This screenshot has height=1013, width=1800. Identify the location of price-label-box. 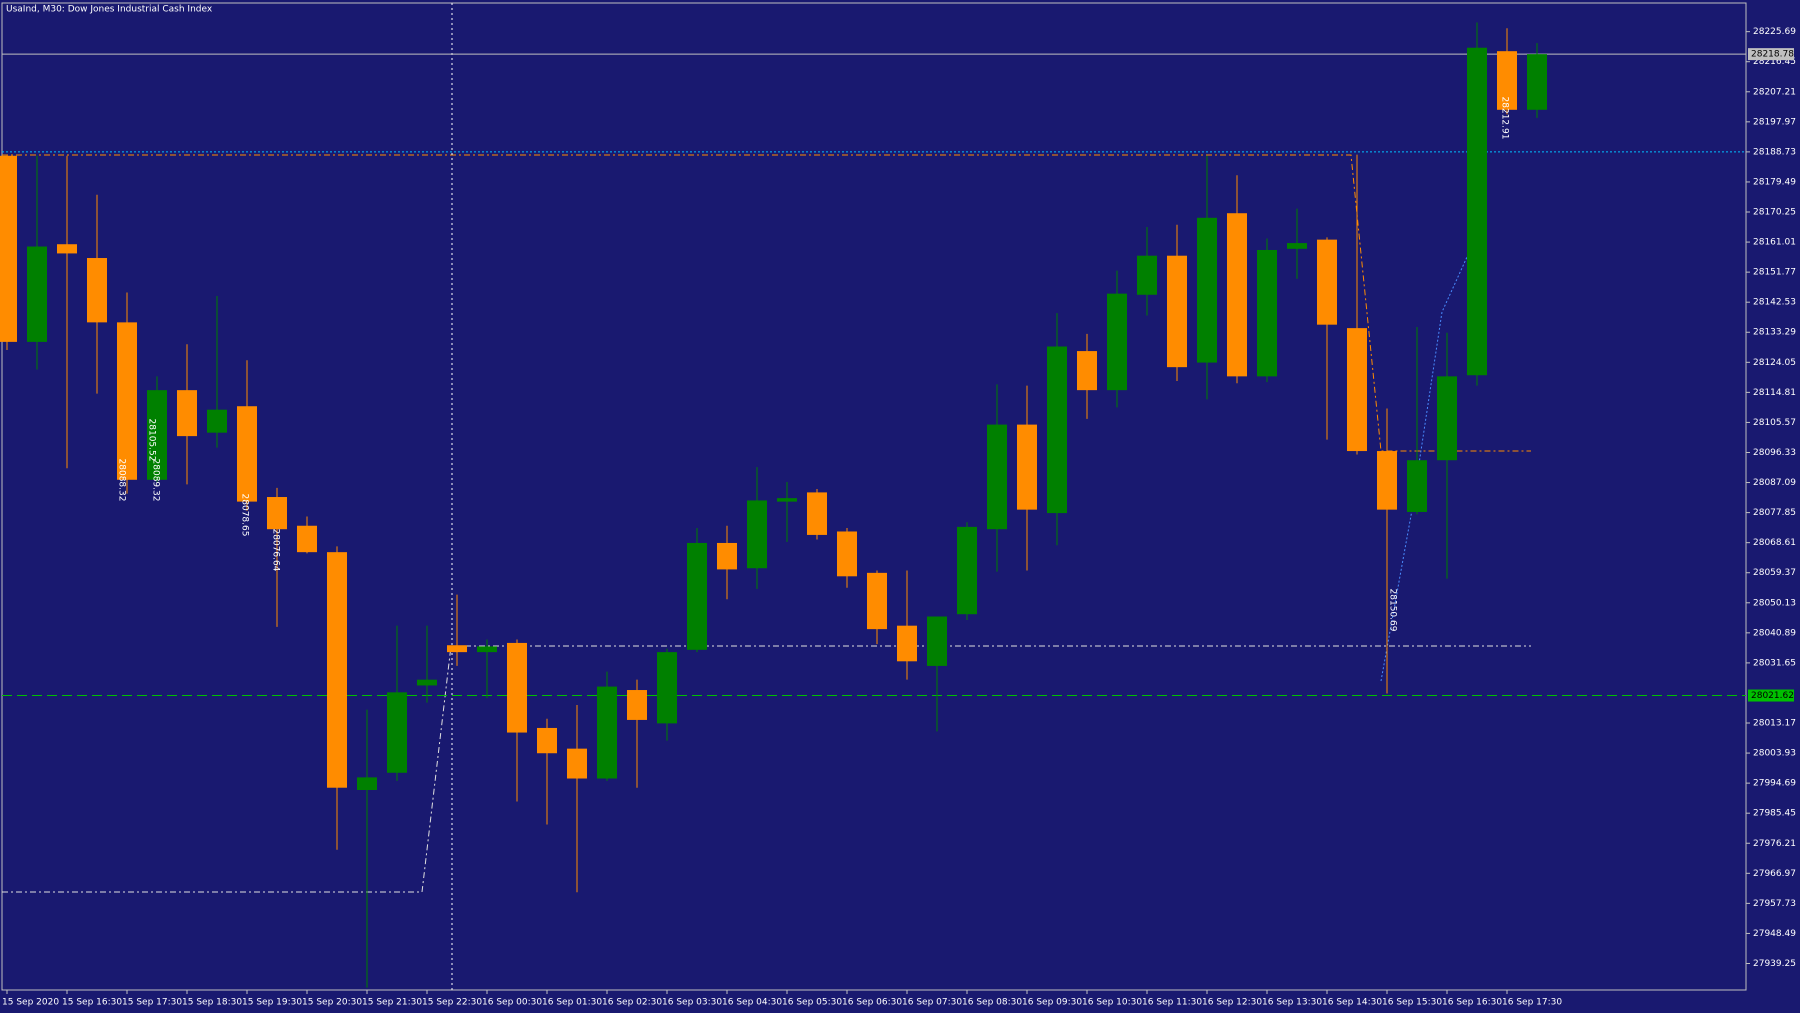
(1771, 54).